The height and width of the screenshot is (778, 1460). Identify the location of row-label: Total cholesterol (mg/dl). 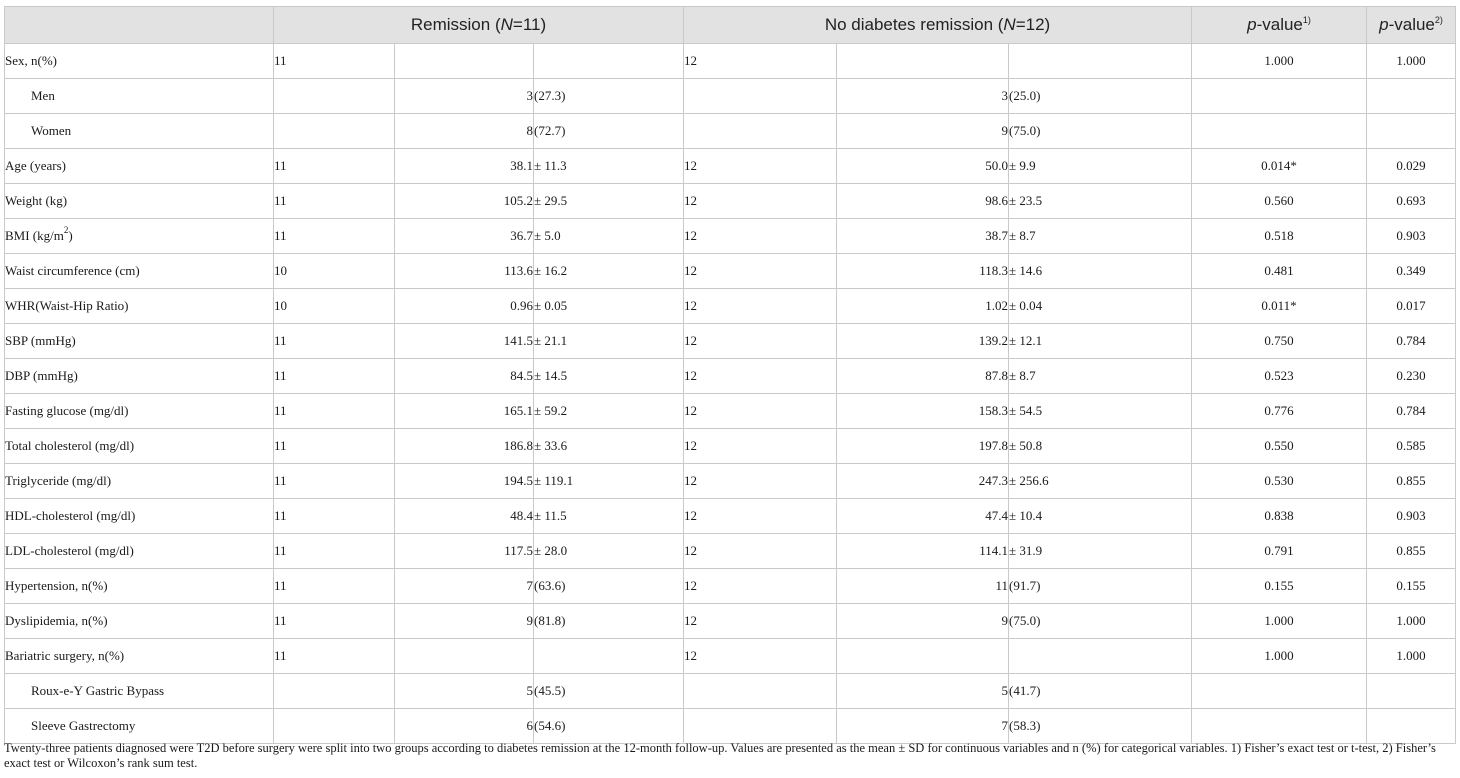
(139, 446).